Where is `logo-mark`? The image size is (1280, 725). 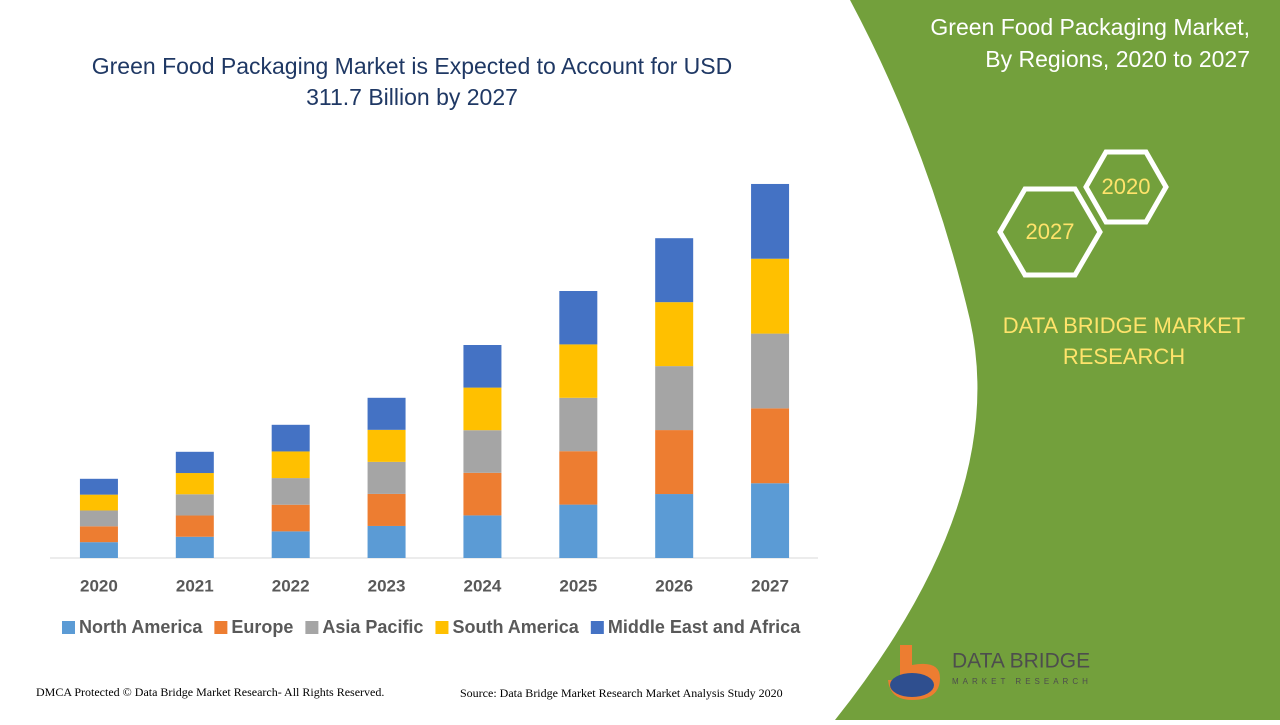 logo-mark is located at coordinates (912, 685).